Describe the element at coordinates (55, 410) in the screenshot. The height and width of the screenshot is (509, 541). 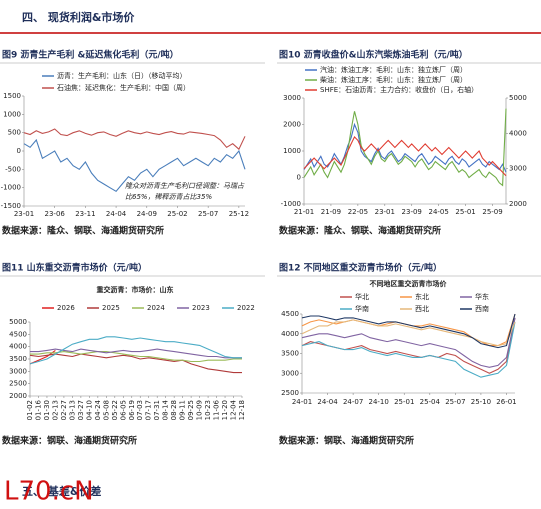
I see `x-tick-label: 02-13` at that location.